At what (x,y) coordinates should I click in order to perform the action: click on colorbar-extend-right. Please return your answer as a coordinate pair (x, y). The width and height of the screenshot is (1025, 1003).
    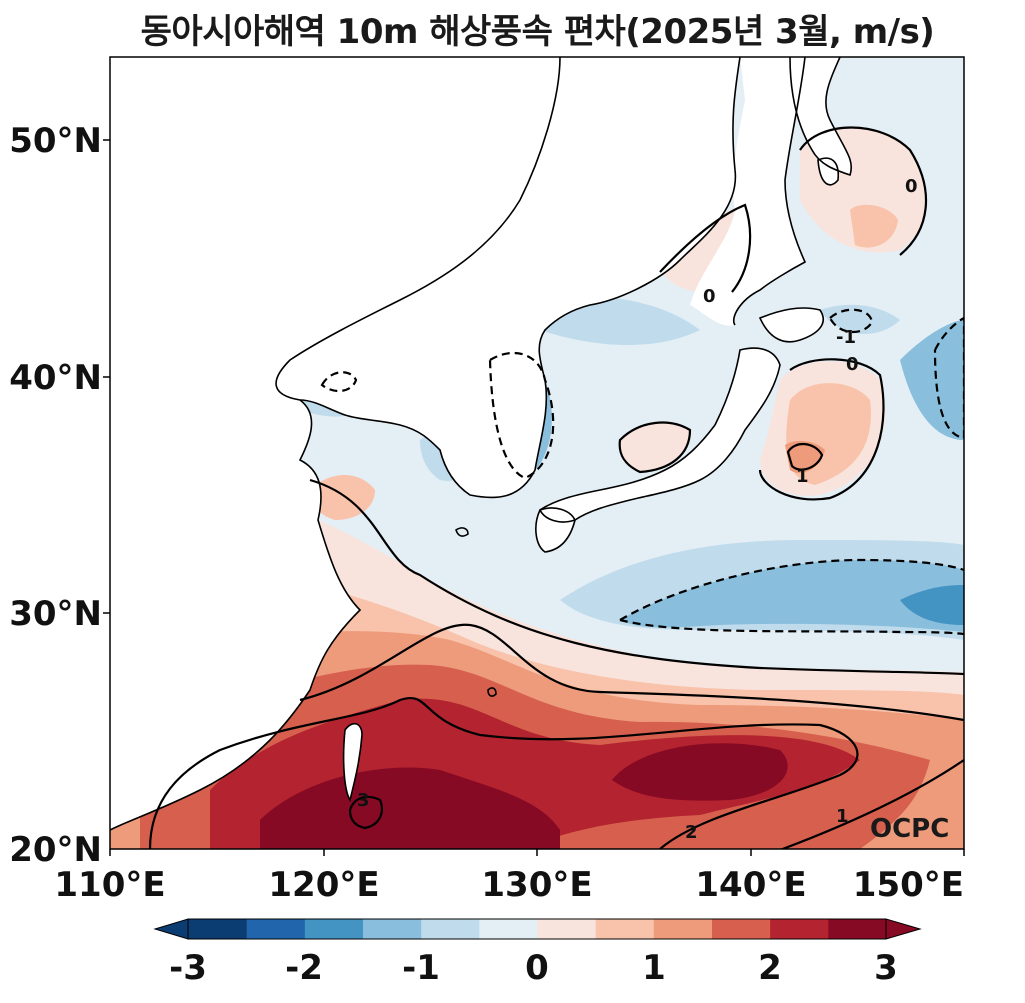
    Looking at the image, I should click on (903, 929).